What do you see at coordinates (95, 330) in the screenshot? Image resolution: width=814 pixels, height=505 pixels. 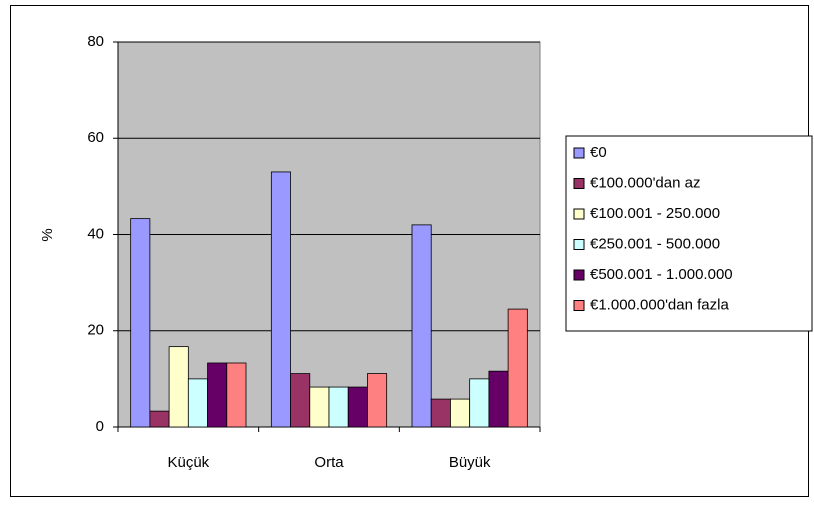 I see `y-tick-label: 20` at bounding box center [95, 330].